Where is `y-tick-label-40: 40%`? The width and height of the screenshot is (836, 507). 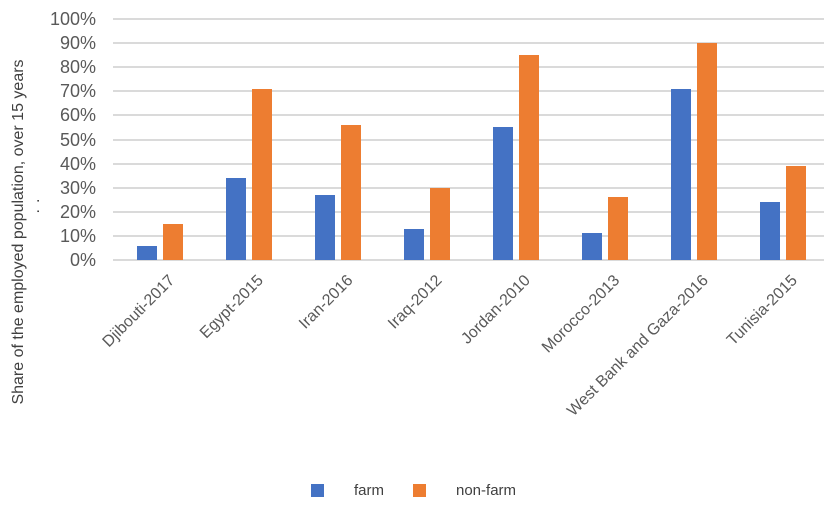 y-tick-label-40: 40% is located at coordinates (77, 163).